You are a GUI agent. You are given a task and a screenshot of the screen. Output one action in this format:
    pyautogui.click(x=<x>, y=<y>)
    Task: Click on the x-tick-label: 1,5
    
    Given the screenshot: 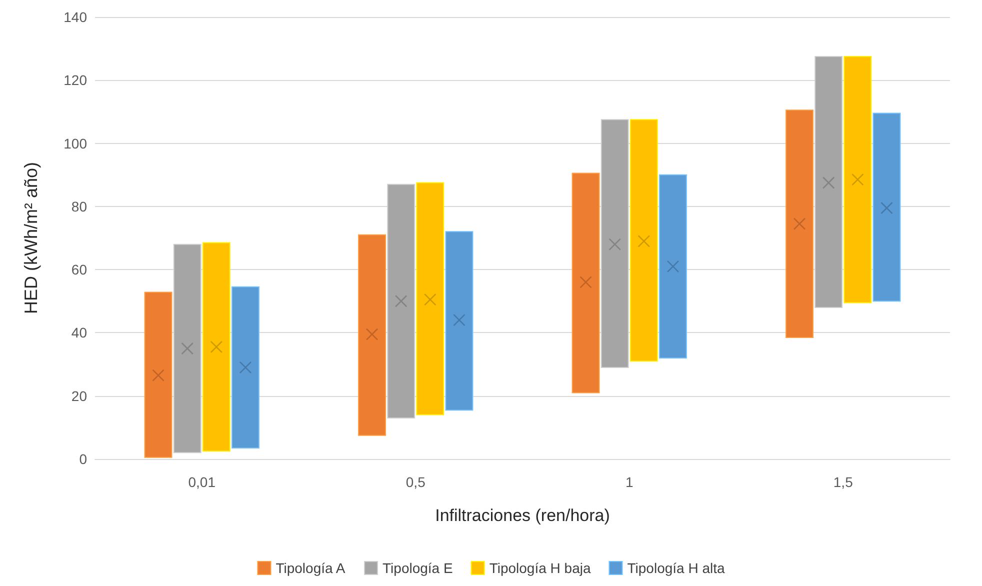 What is the action you would take?
    pyautogui.click(x=843, y=482)
    